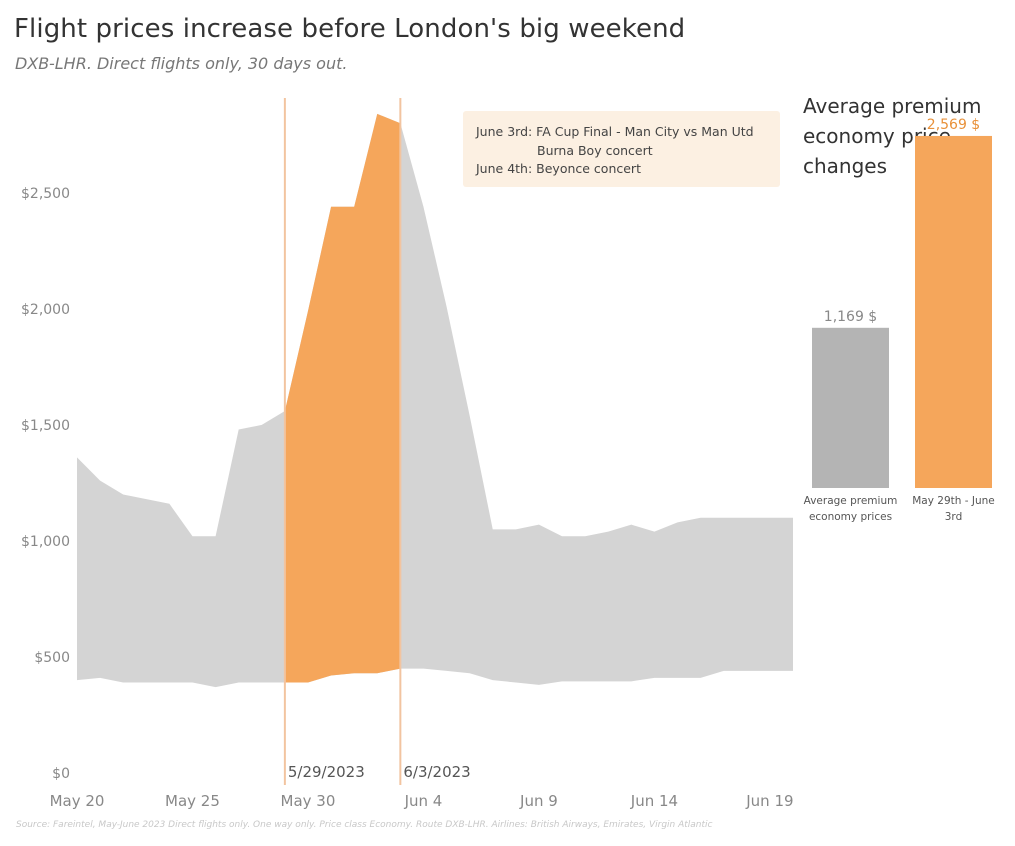 The image size is (1015, 846). I want to click on bar-chart-title-line-1: Average premium, so click(892, 106).